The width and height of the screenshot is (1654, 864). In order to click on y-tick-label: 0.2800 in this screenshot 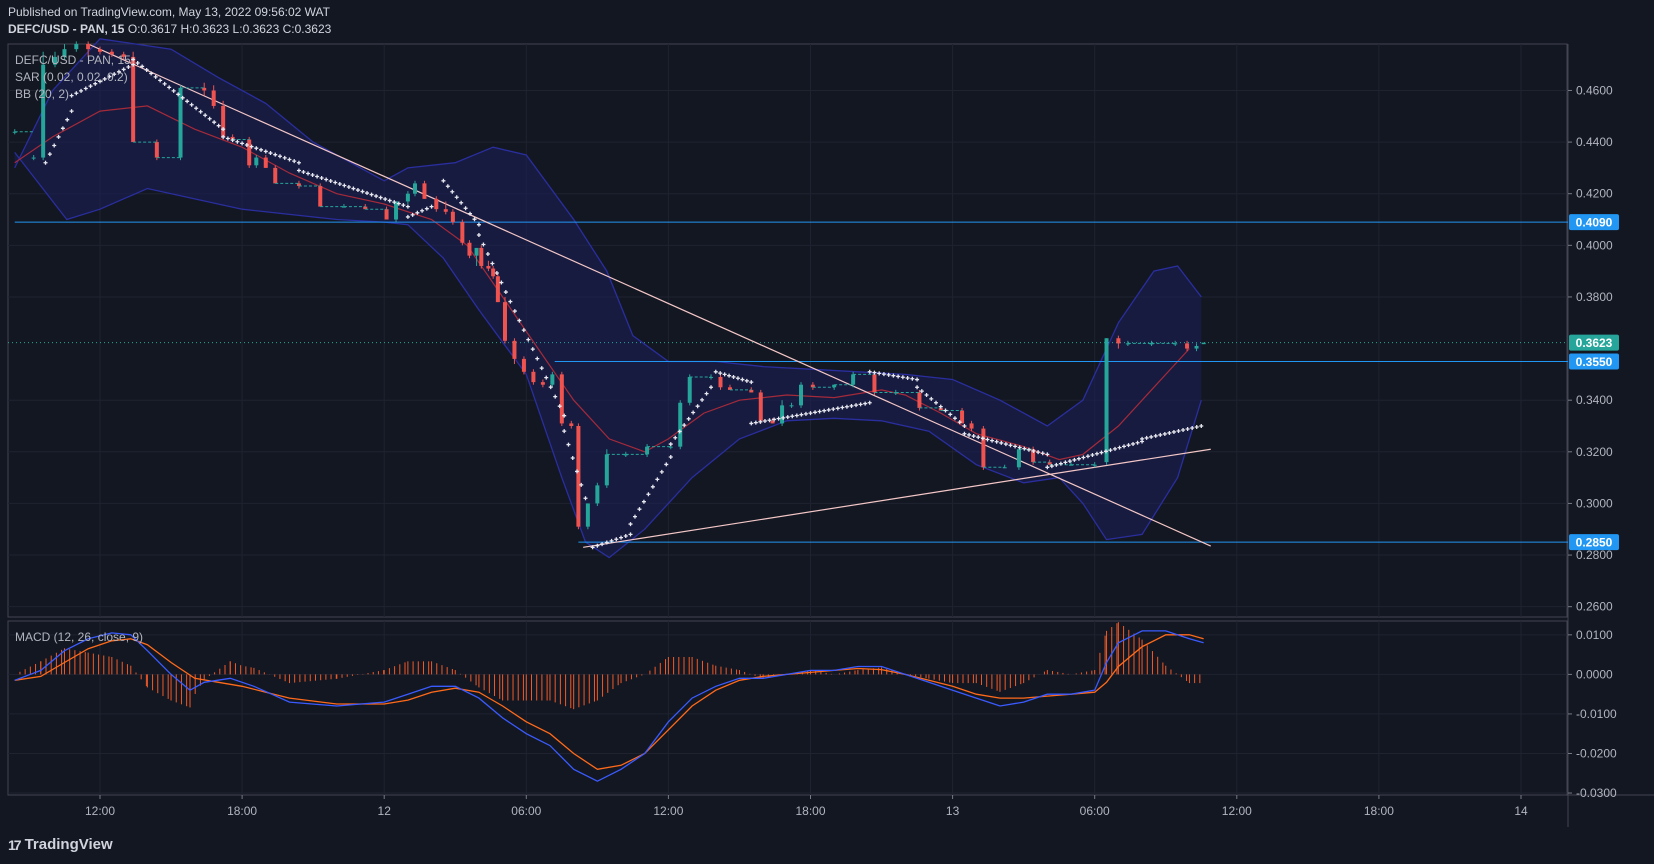, I will do `click(1594, 555)`.